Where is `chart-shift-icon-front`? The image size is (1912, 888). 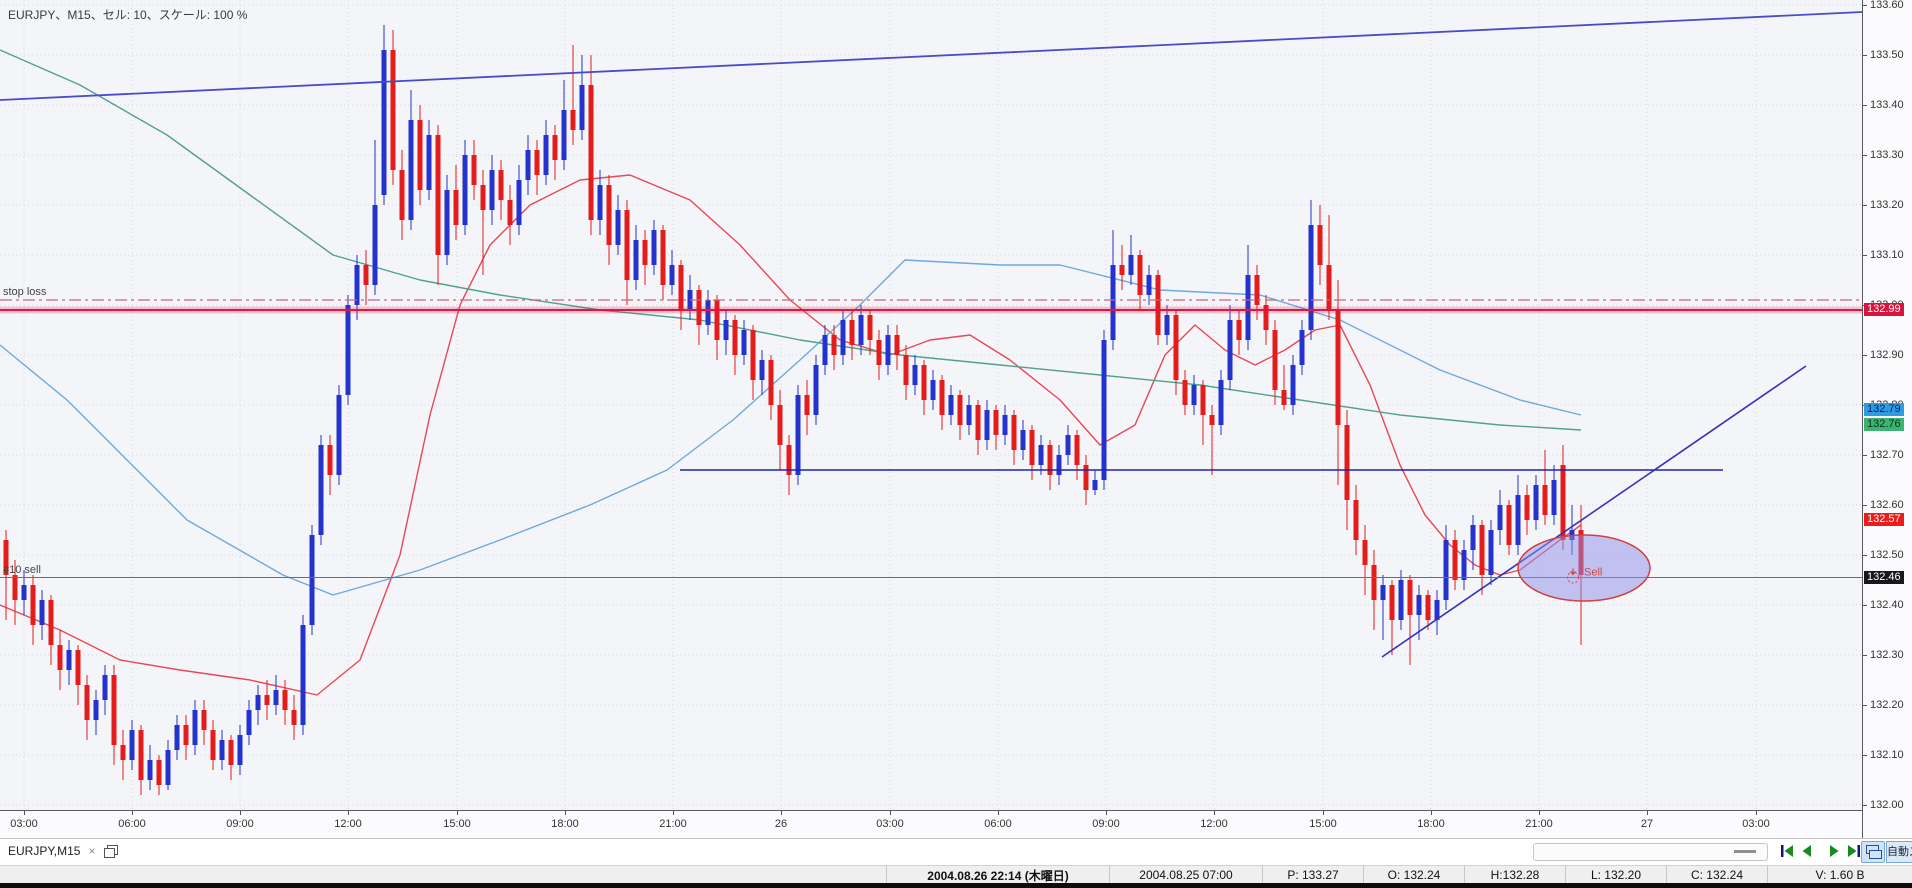
chart-shift-icon-front is located at coordinates (1875, 854).